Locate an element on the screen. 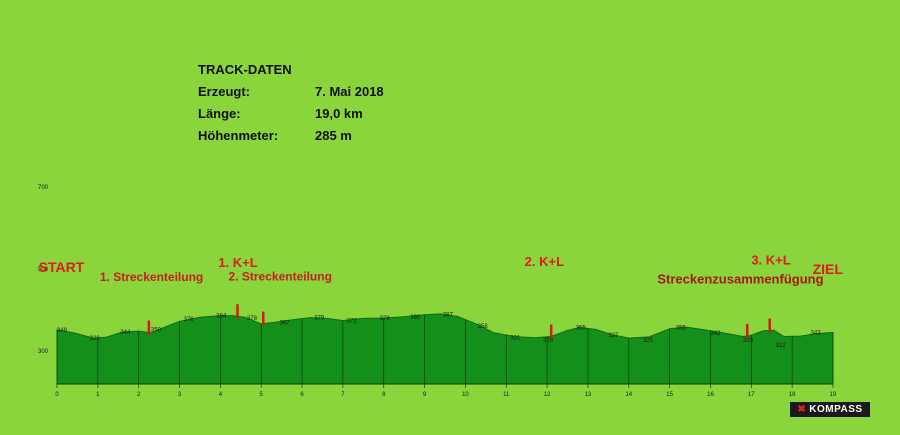 This screenshot has height=435, width=900. elevation-label: 329 is located at coordinates (95, 339).